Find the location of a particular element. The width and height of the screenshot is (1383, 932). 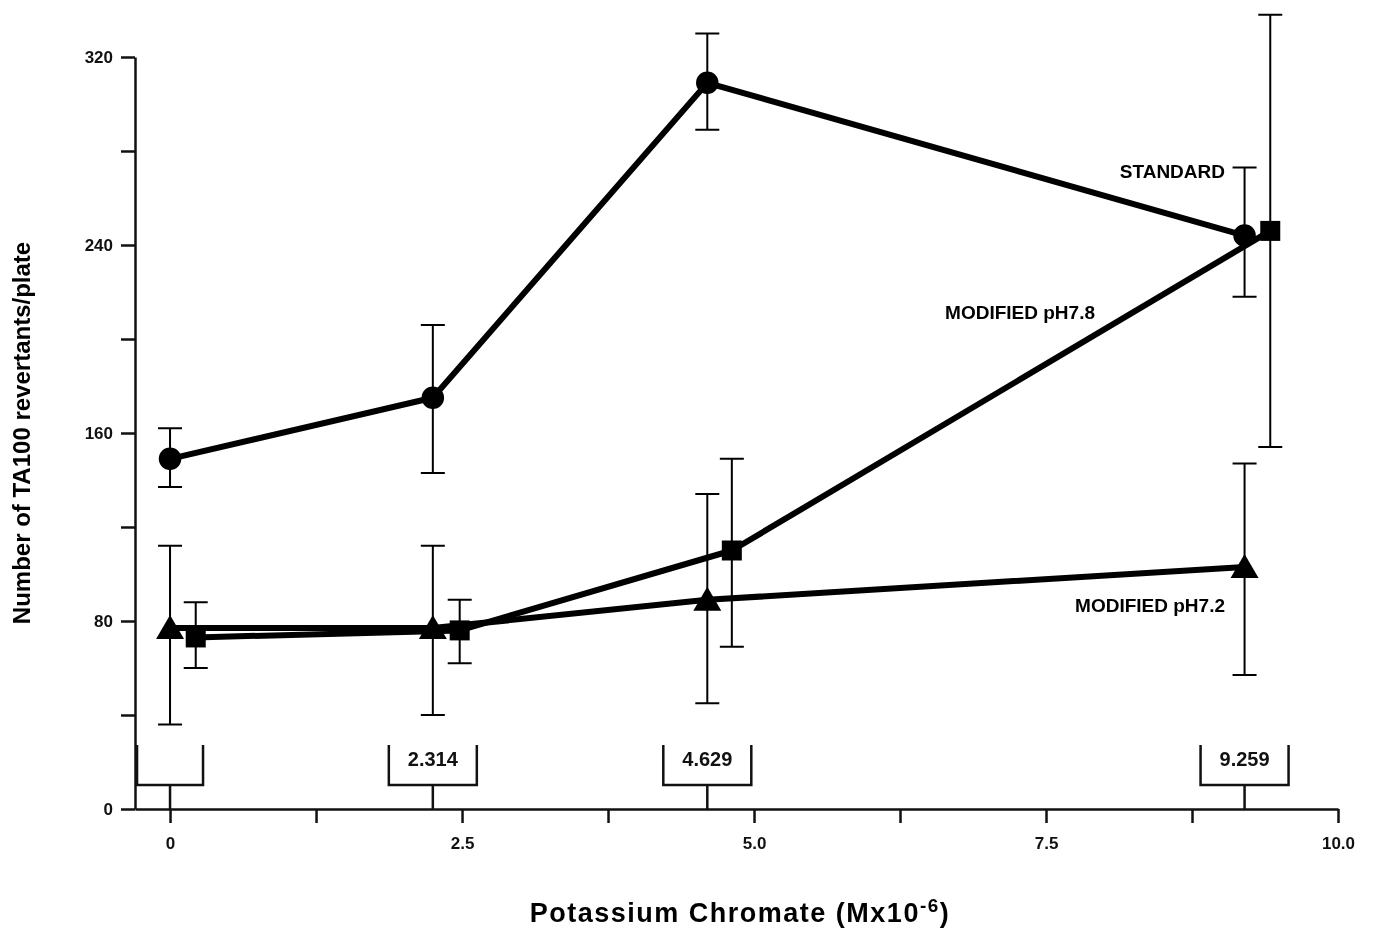

x-tick-label: 10.0 is located at coordinates (1338, 844).